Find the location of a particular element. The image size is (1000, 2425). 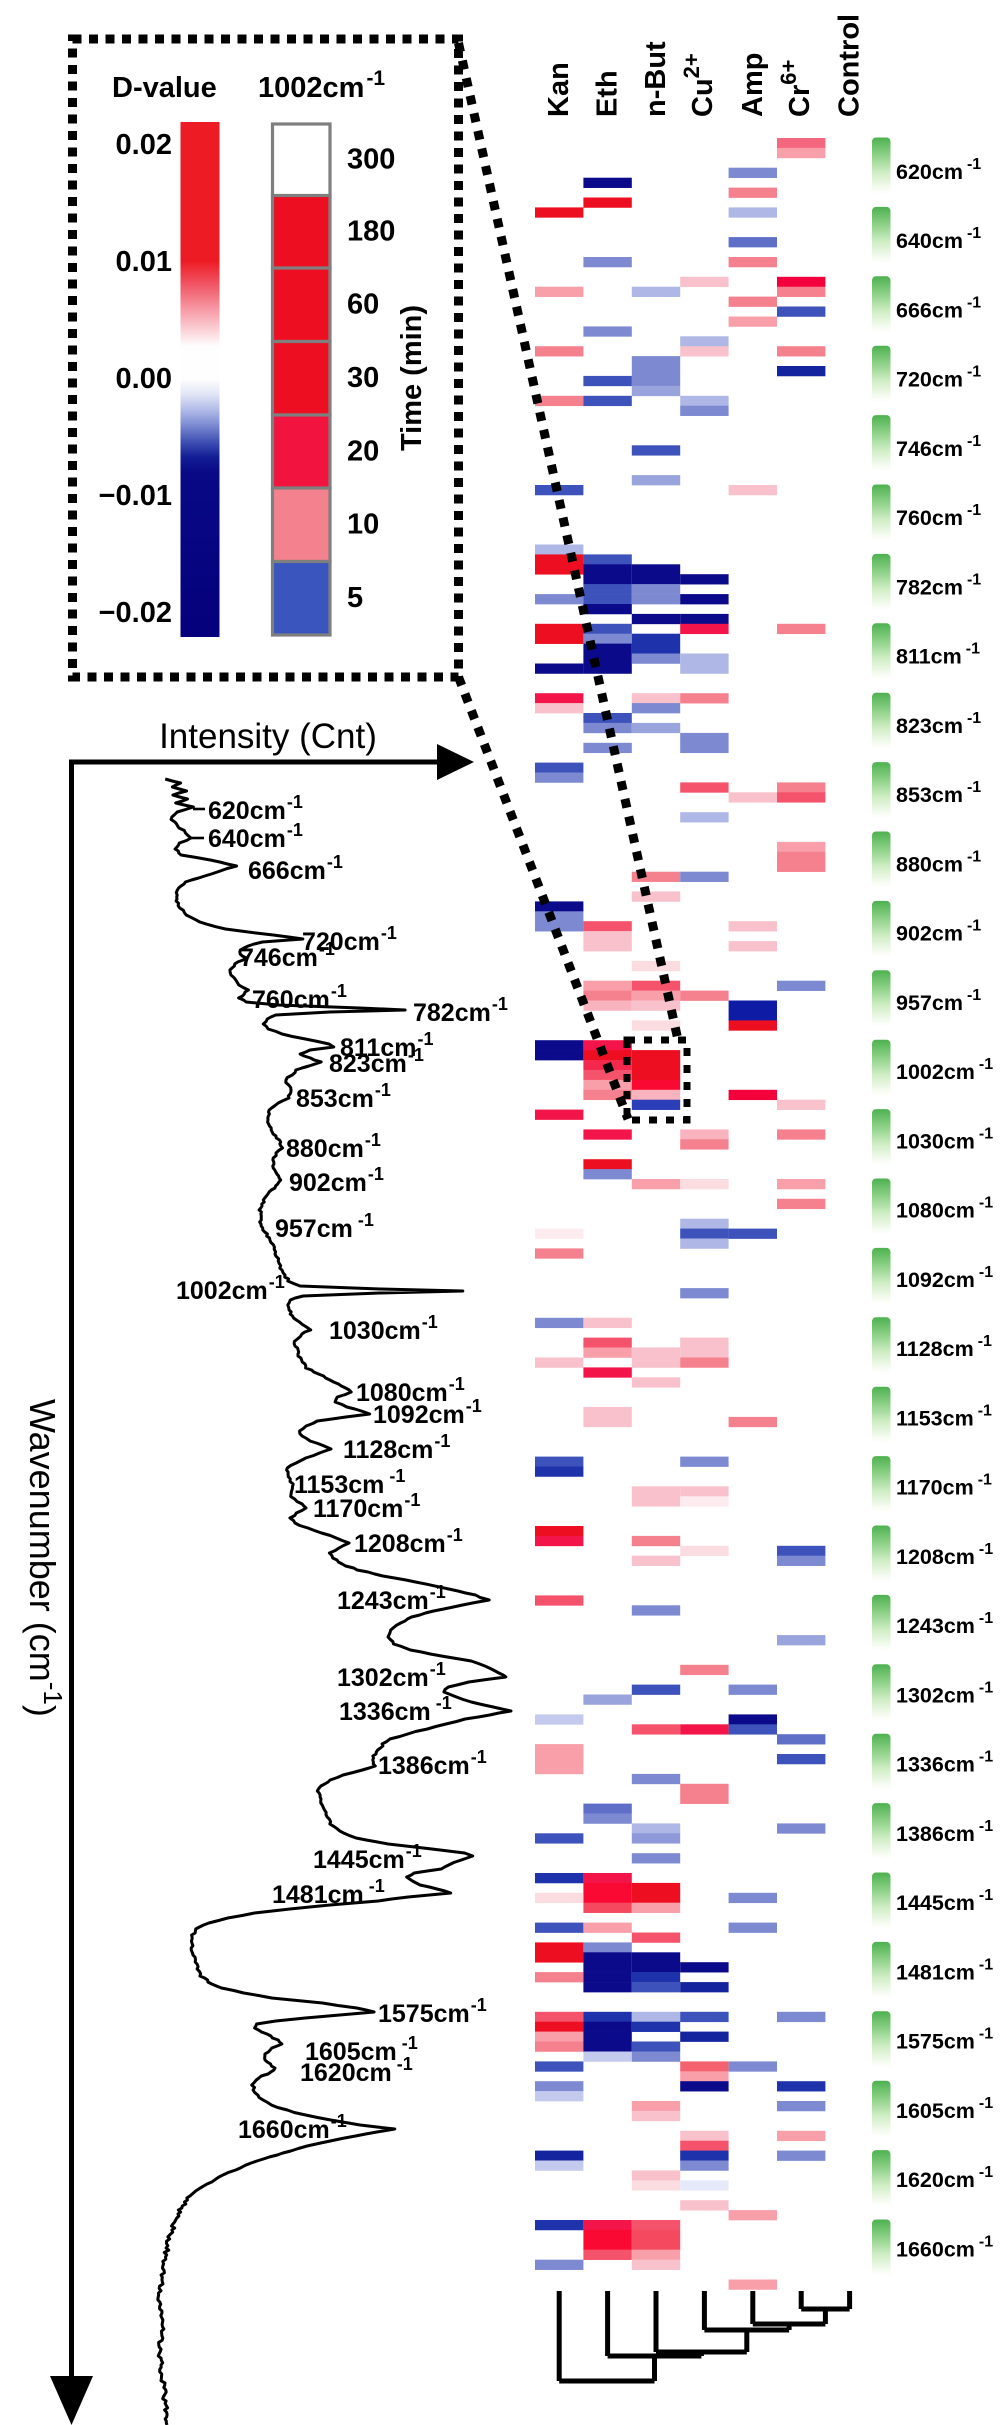

svg-text: Wavenumber (cm-1) is located at coordinates (45, 1558).